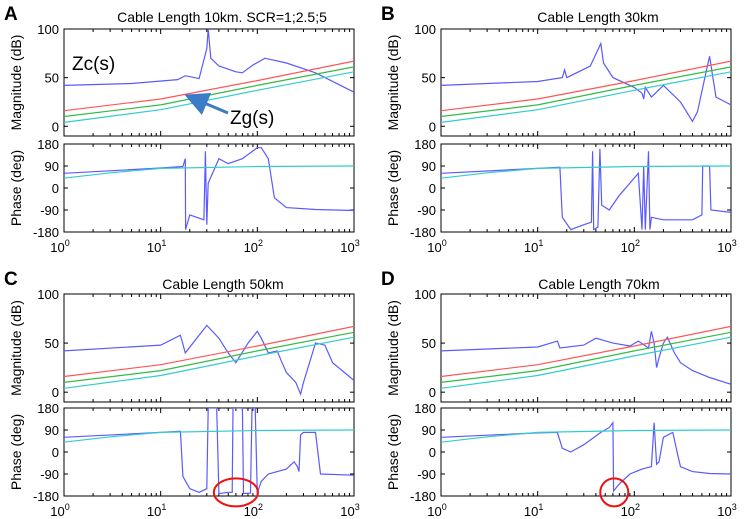 The height and width of the screenshot is (519, 754). I want to click on chart-title: Cable Length 50km, so click(222, 284).